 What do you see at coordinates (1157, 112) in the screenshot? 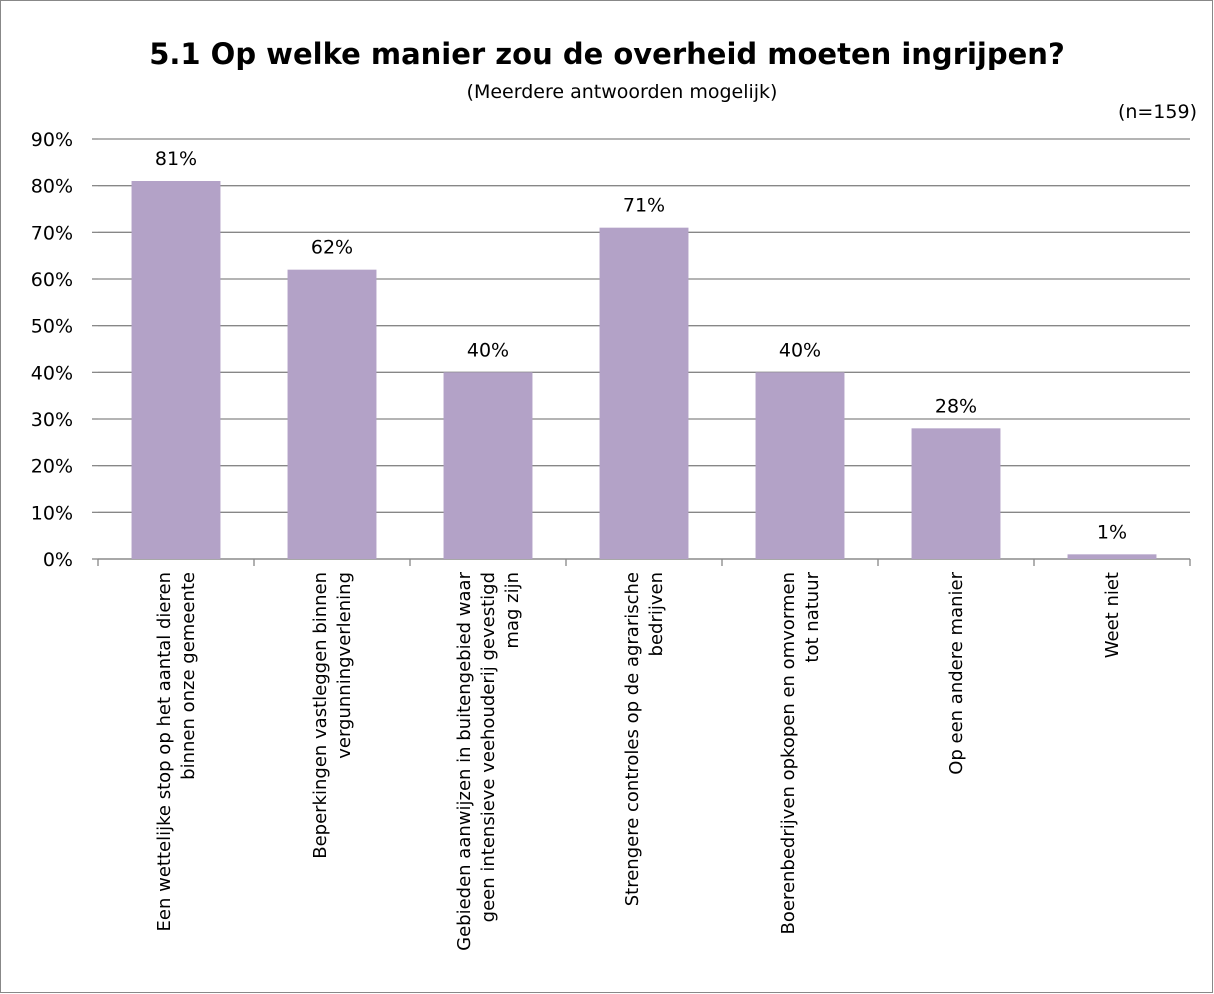
I see `annotation: (n=159)` at bounding box center [1157, 112].